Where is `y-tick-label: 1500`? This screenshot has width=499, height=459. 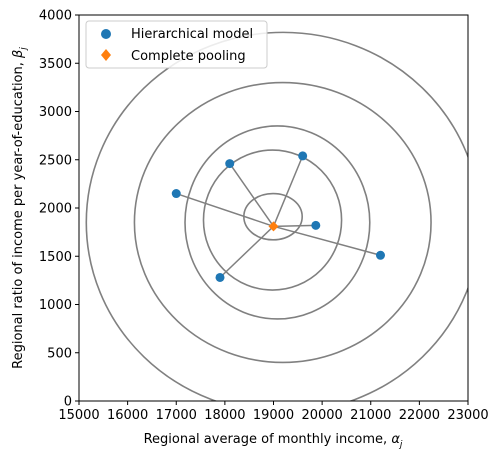 y-tick-label: 1500 is located at coordinates (55, 257).